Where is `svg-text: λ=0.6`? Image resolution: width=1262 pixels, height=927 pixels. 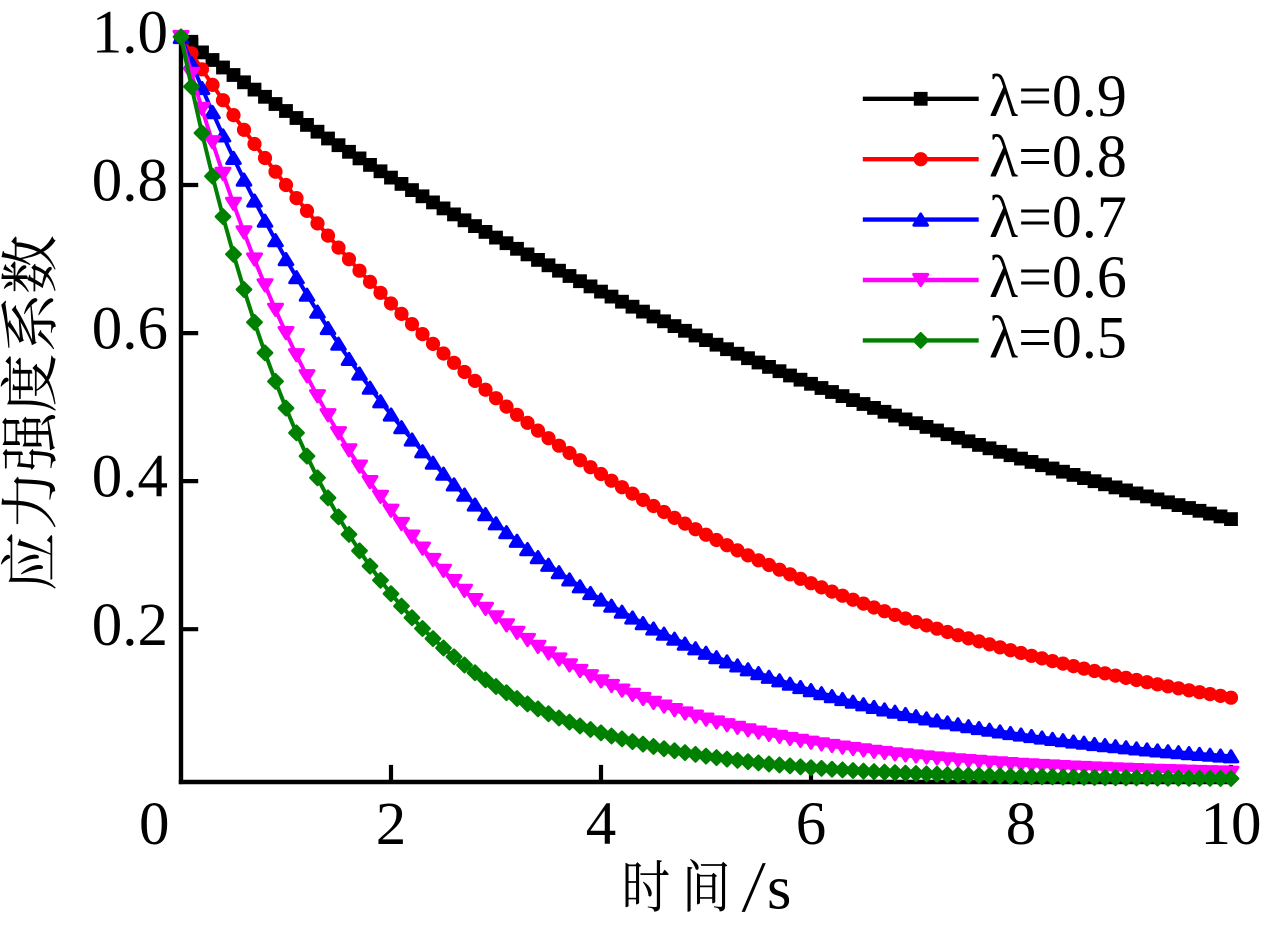
svg-text: λ=0.6 is located at coordinates (1058, 277).